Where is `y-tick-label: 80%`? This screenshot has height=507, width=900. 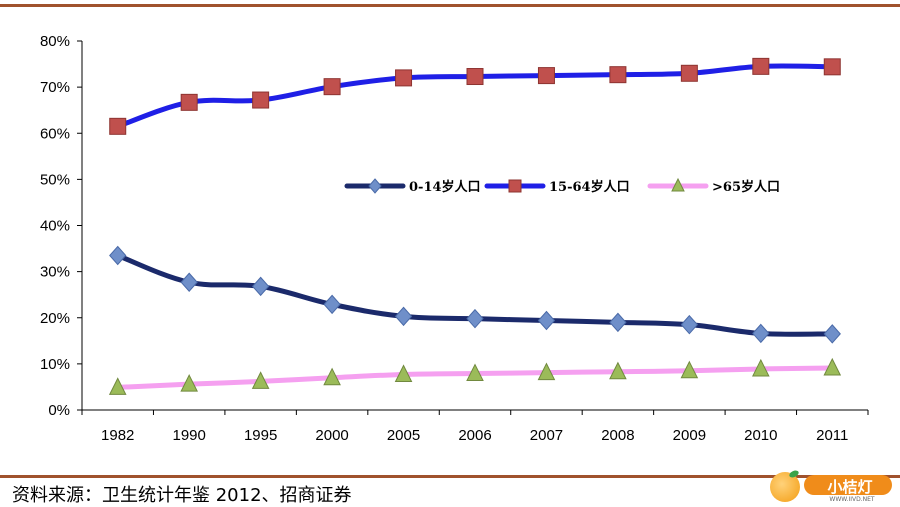
y-tick-label: 80% is located at coordinates (55, 41).